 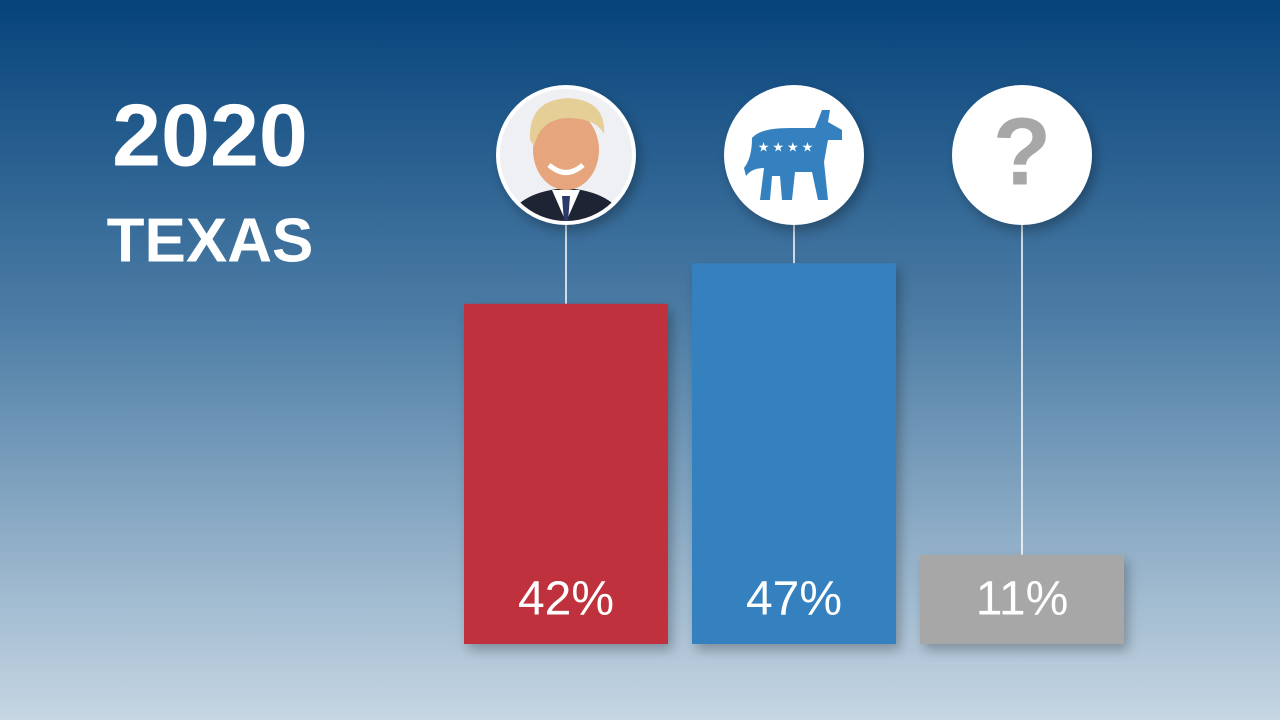 What do you see at coordinates (794, 155) in the screenshot?
I see `party-icon: ★★★★` at bounding box center [794, 155].